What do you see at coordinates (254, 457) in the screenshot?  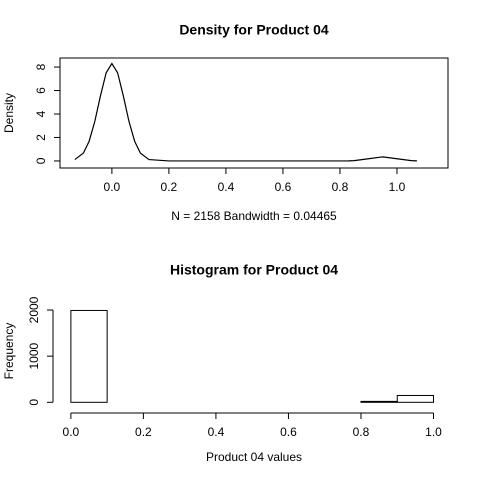 I see `x-axis-label: Product 04 values` at bounding box center [254, 457].